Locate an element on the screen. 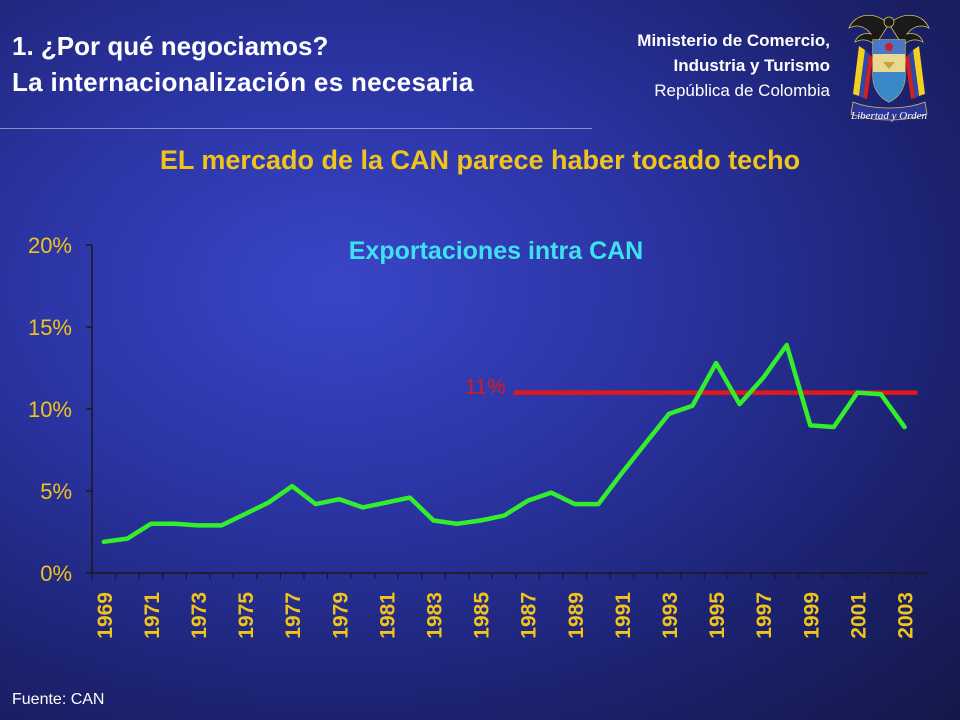 The image size is (960, 720). x-tick-label: 1977 is located at coordinates (293, 615).